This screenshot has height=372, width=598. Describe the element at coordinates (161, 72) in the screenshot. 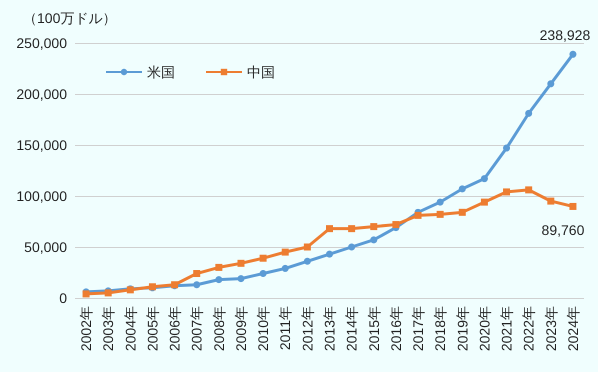

I see `legend-label: 米国` at that location.